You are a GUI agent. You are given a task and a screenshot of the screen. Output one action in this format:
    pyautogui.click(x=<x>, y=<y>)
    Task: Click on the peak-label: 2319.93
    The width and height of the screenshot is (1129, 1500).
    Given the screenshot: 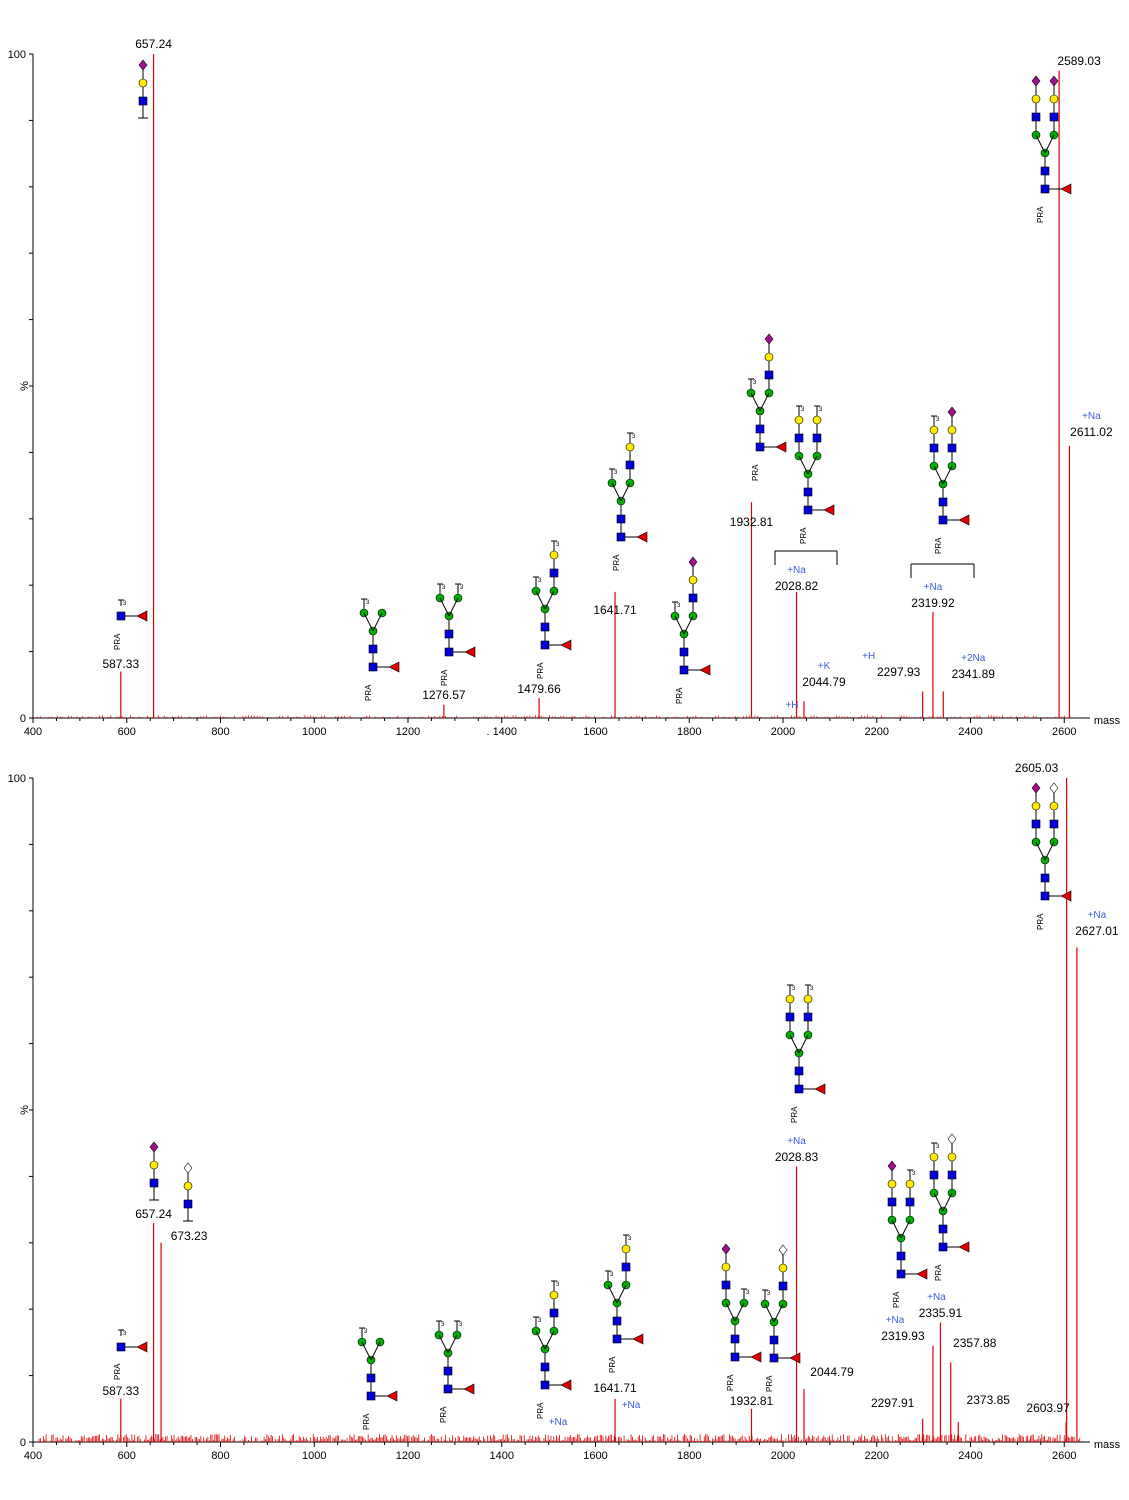 What is the action you would take?
    pyautogui.click(x=903, y=1336)
    